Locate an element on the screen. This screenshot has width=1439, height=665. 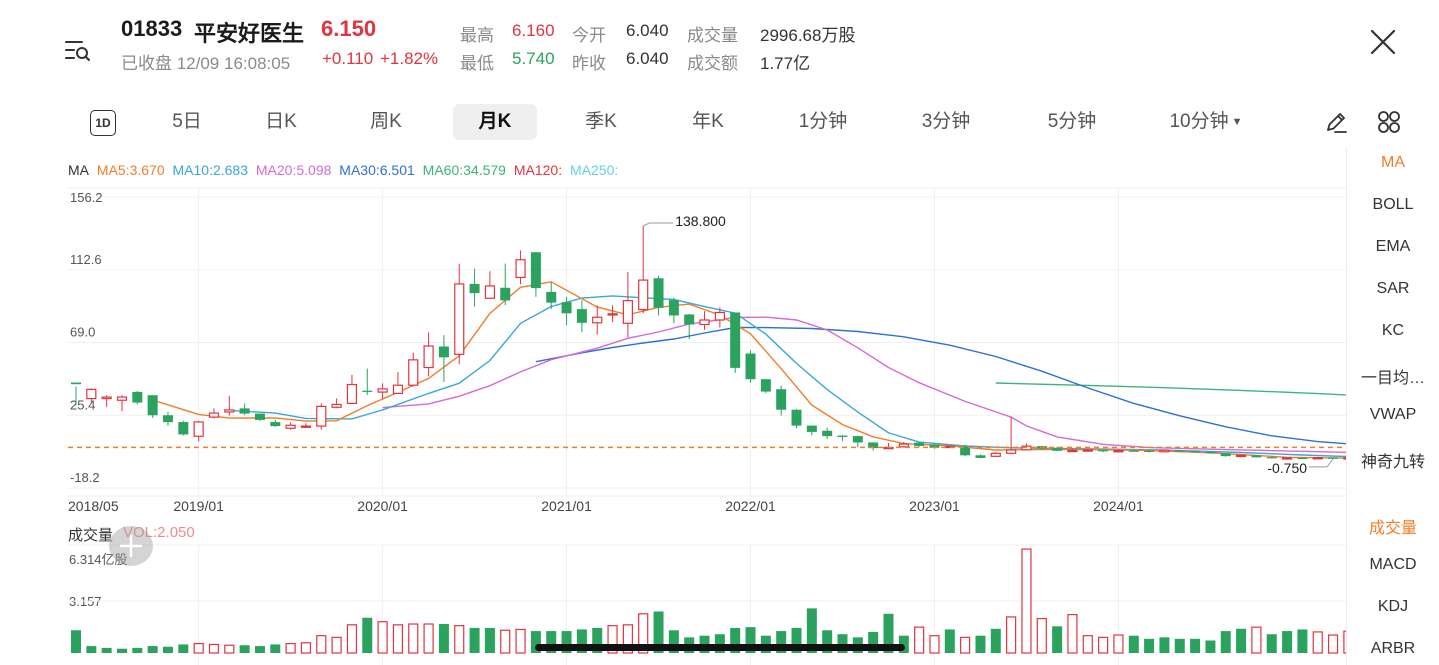
indicator-ma: MA is located at coordinates (1393, 162).